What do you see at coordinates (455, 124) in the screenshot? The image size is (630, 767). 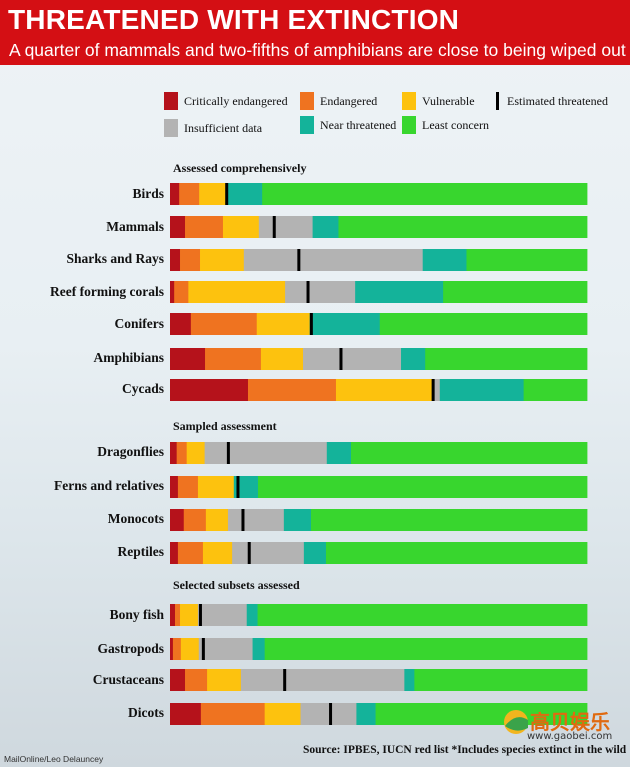 I see `legend-label: Least concern` at bounding box center [455, 124].